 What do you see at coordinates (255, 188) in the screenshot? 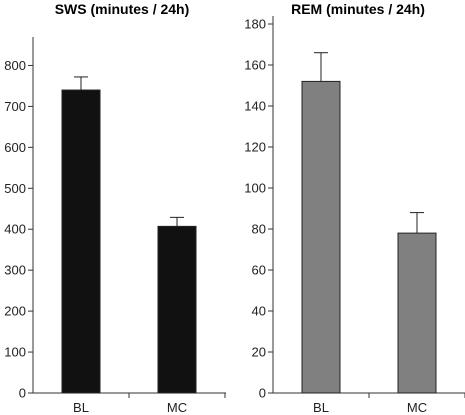
I see `y-tick-label-1-5: 100` at bounding box center [255, 188].